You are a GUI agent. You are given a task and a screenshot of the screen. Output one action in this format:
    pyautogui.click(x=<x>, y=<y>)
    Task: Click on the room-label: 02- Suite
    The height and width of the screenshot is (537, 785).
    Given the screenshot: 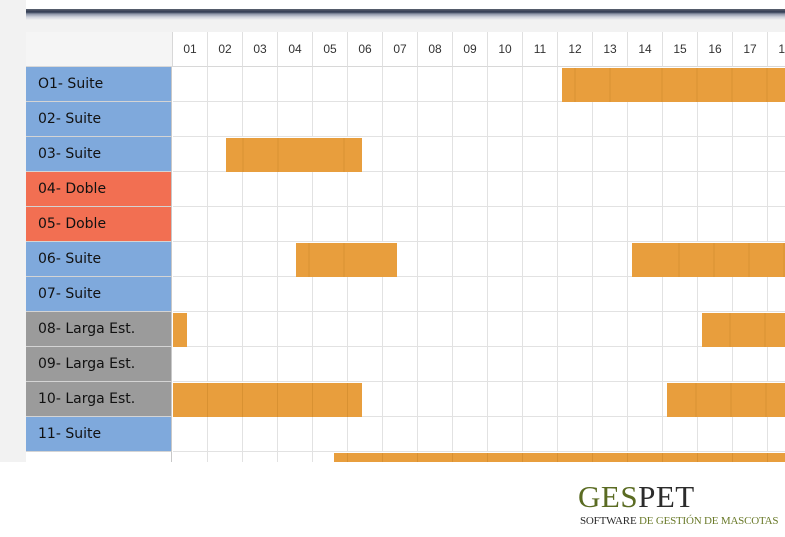 What is the action you would take?
    pyautogui.click(x=99, y=119)
    